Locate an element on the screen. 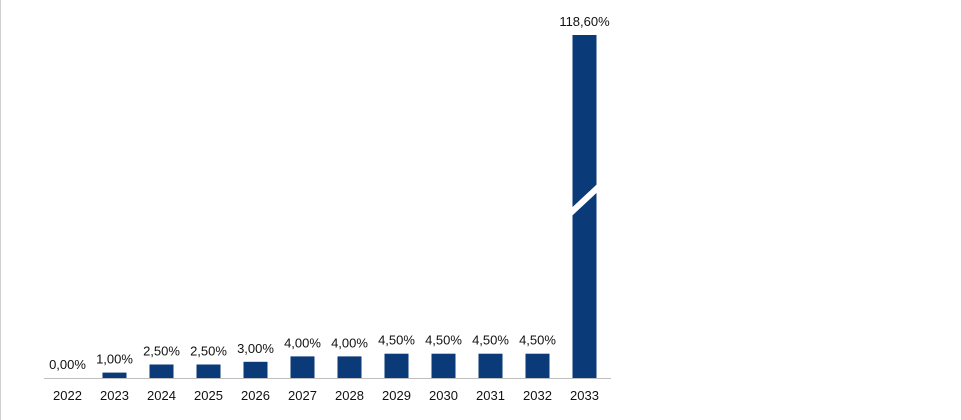 The width and height of the screenshot is (962, 420). bar-2032 is located at coordinates (537, 365).